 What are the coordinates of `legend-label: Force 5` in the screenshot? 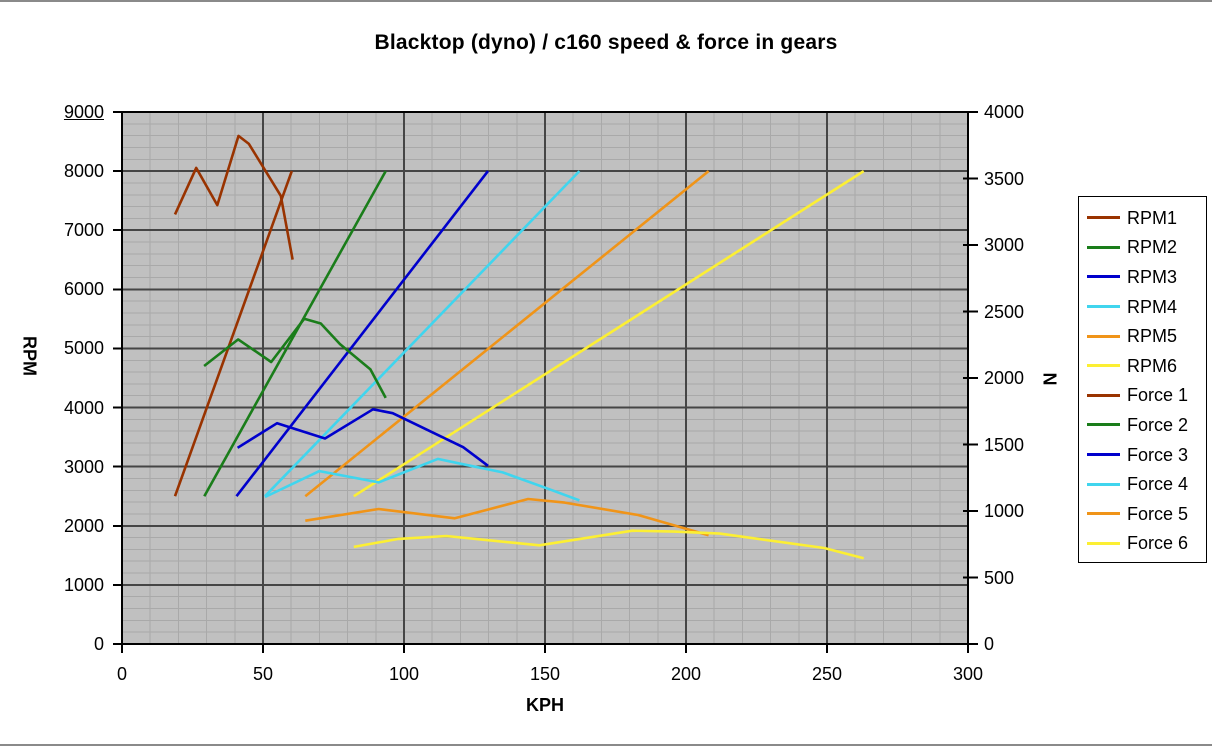 It's located at (1158, 513).